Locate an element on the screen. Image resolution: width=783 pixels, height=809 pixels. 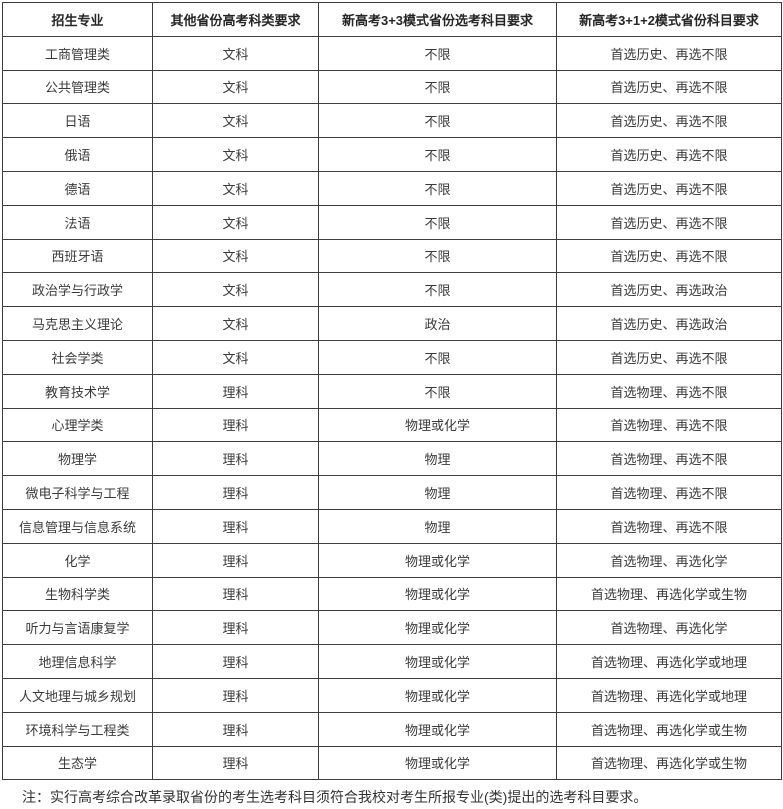
table-row: 地理信息科学 理科 物理或化学 首选物理、再选化学或地理 is located at coordinates (392, 661).